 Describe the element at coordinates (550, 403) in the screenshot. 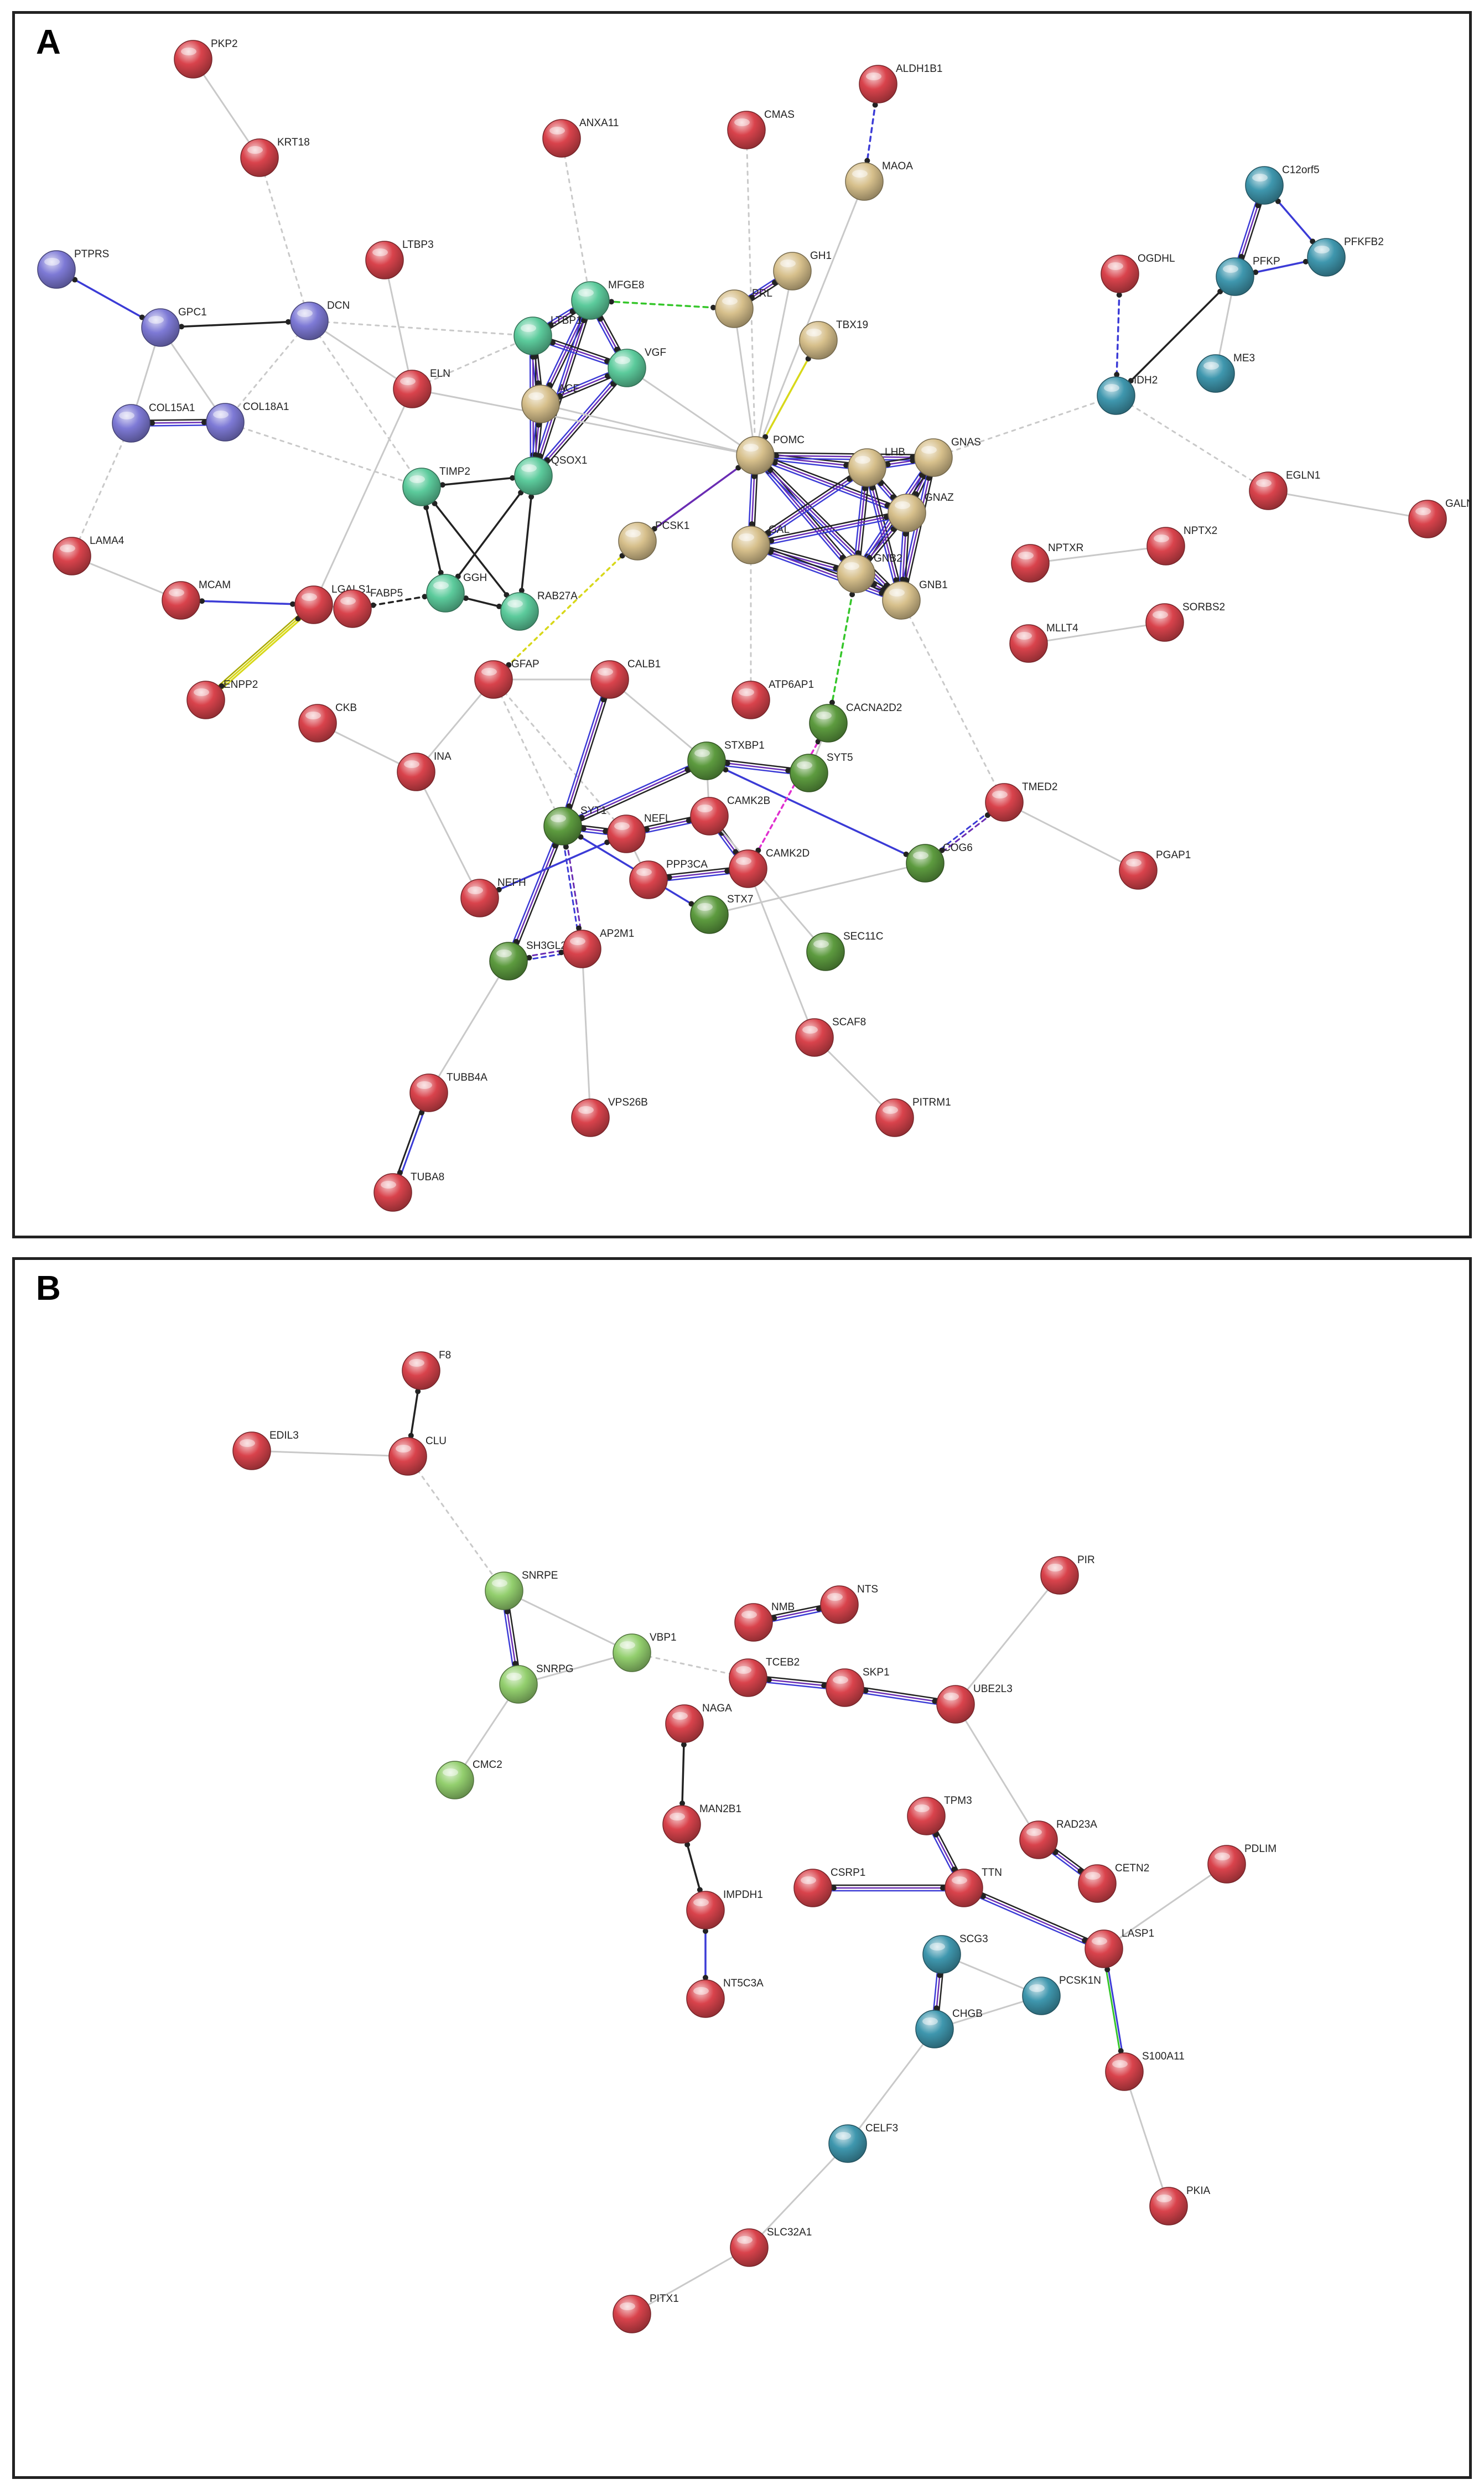

I see `node-ace: ACE` at that location.